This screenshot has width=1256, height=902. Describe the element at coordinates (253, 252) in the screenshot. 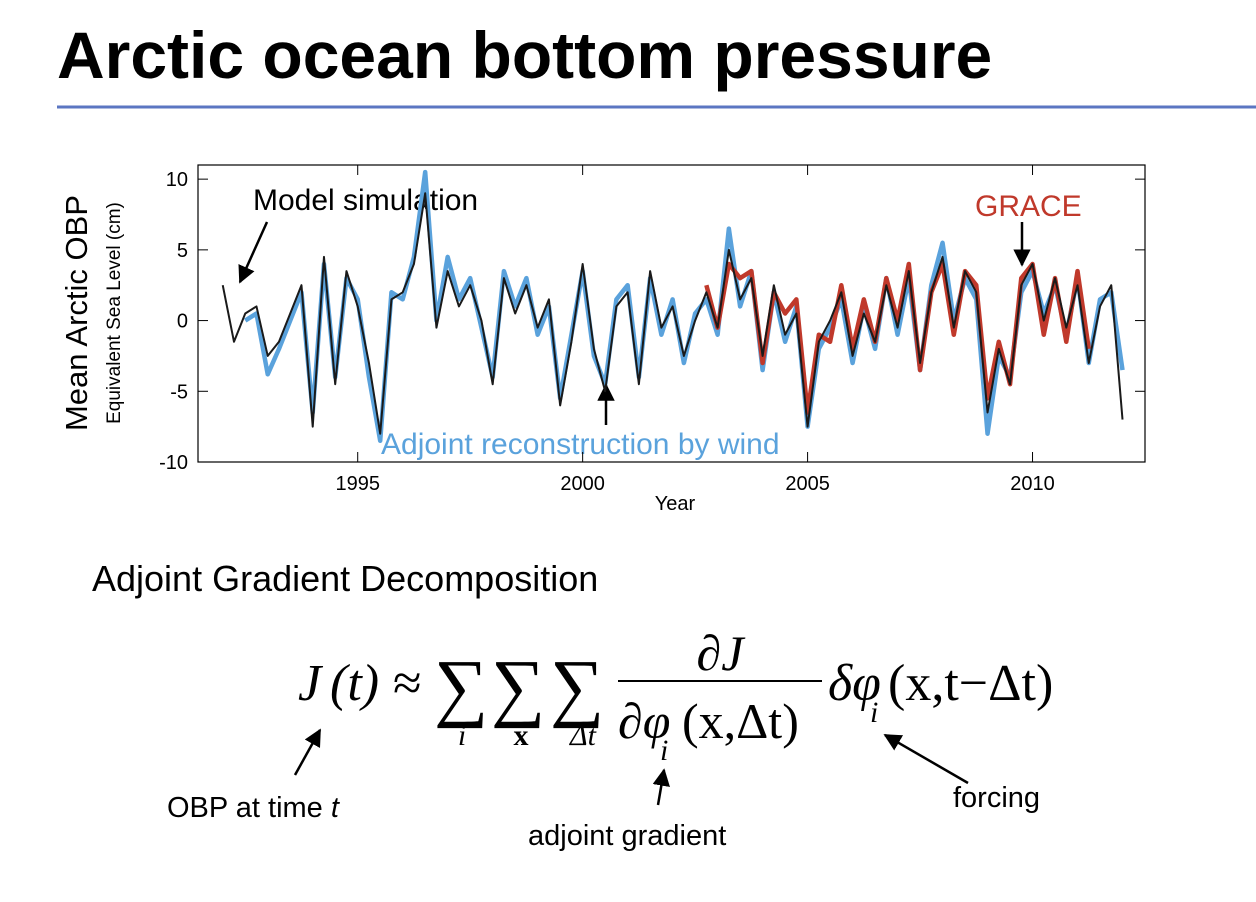

I see `annotation-arrow` at that location.